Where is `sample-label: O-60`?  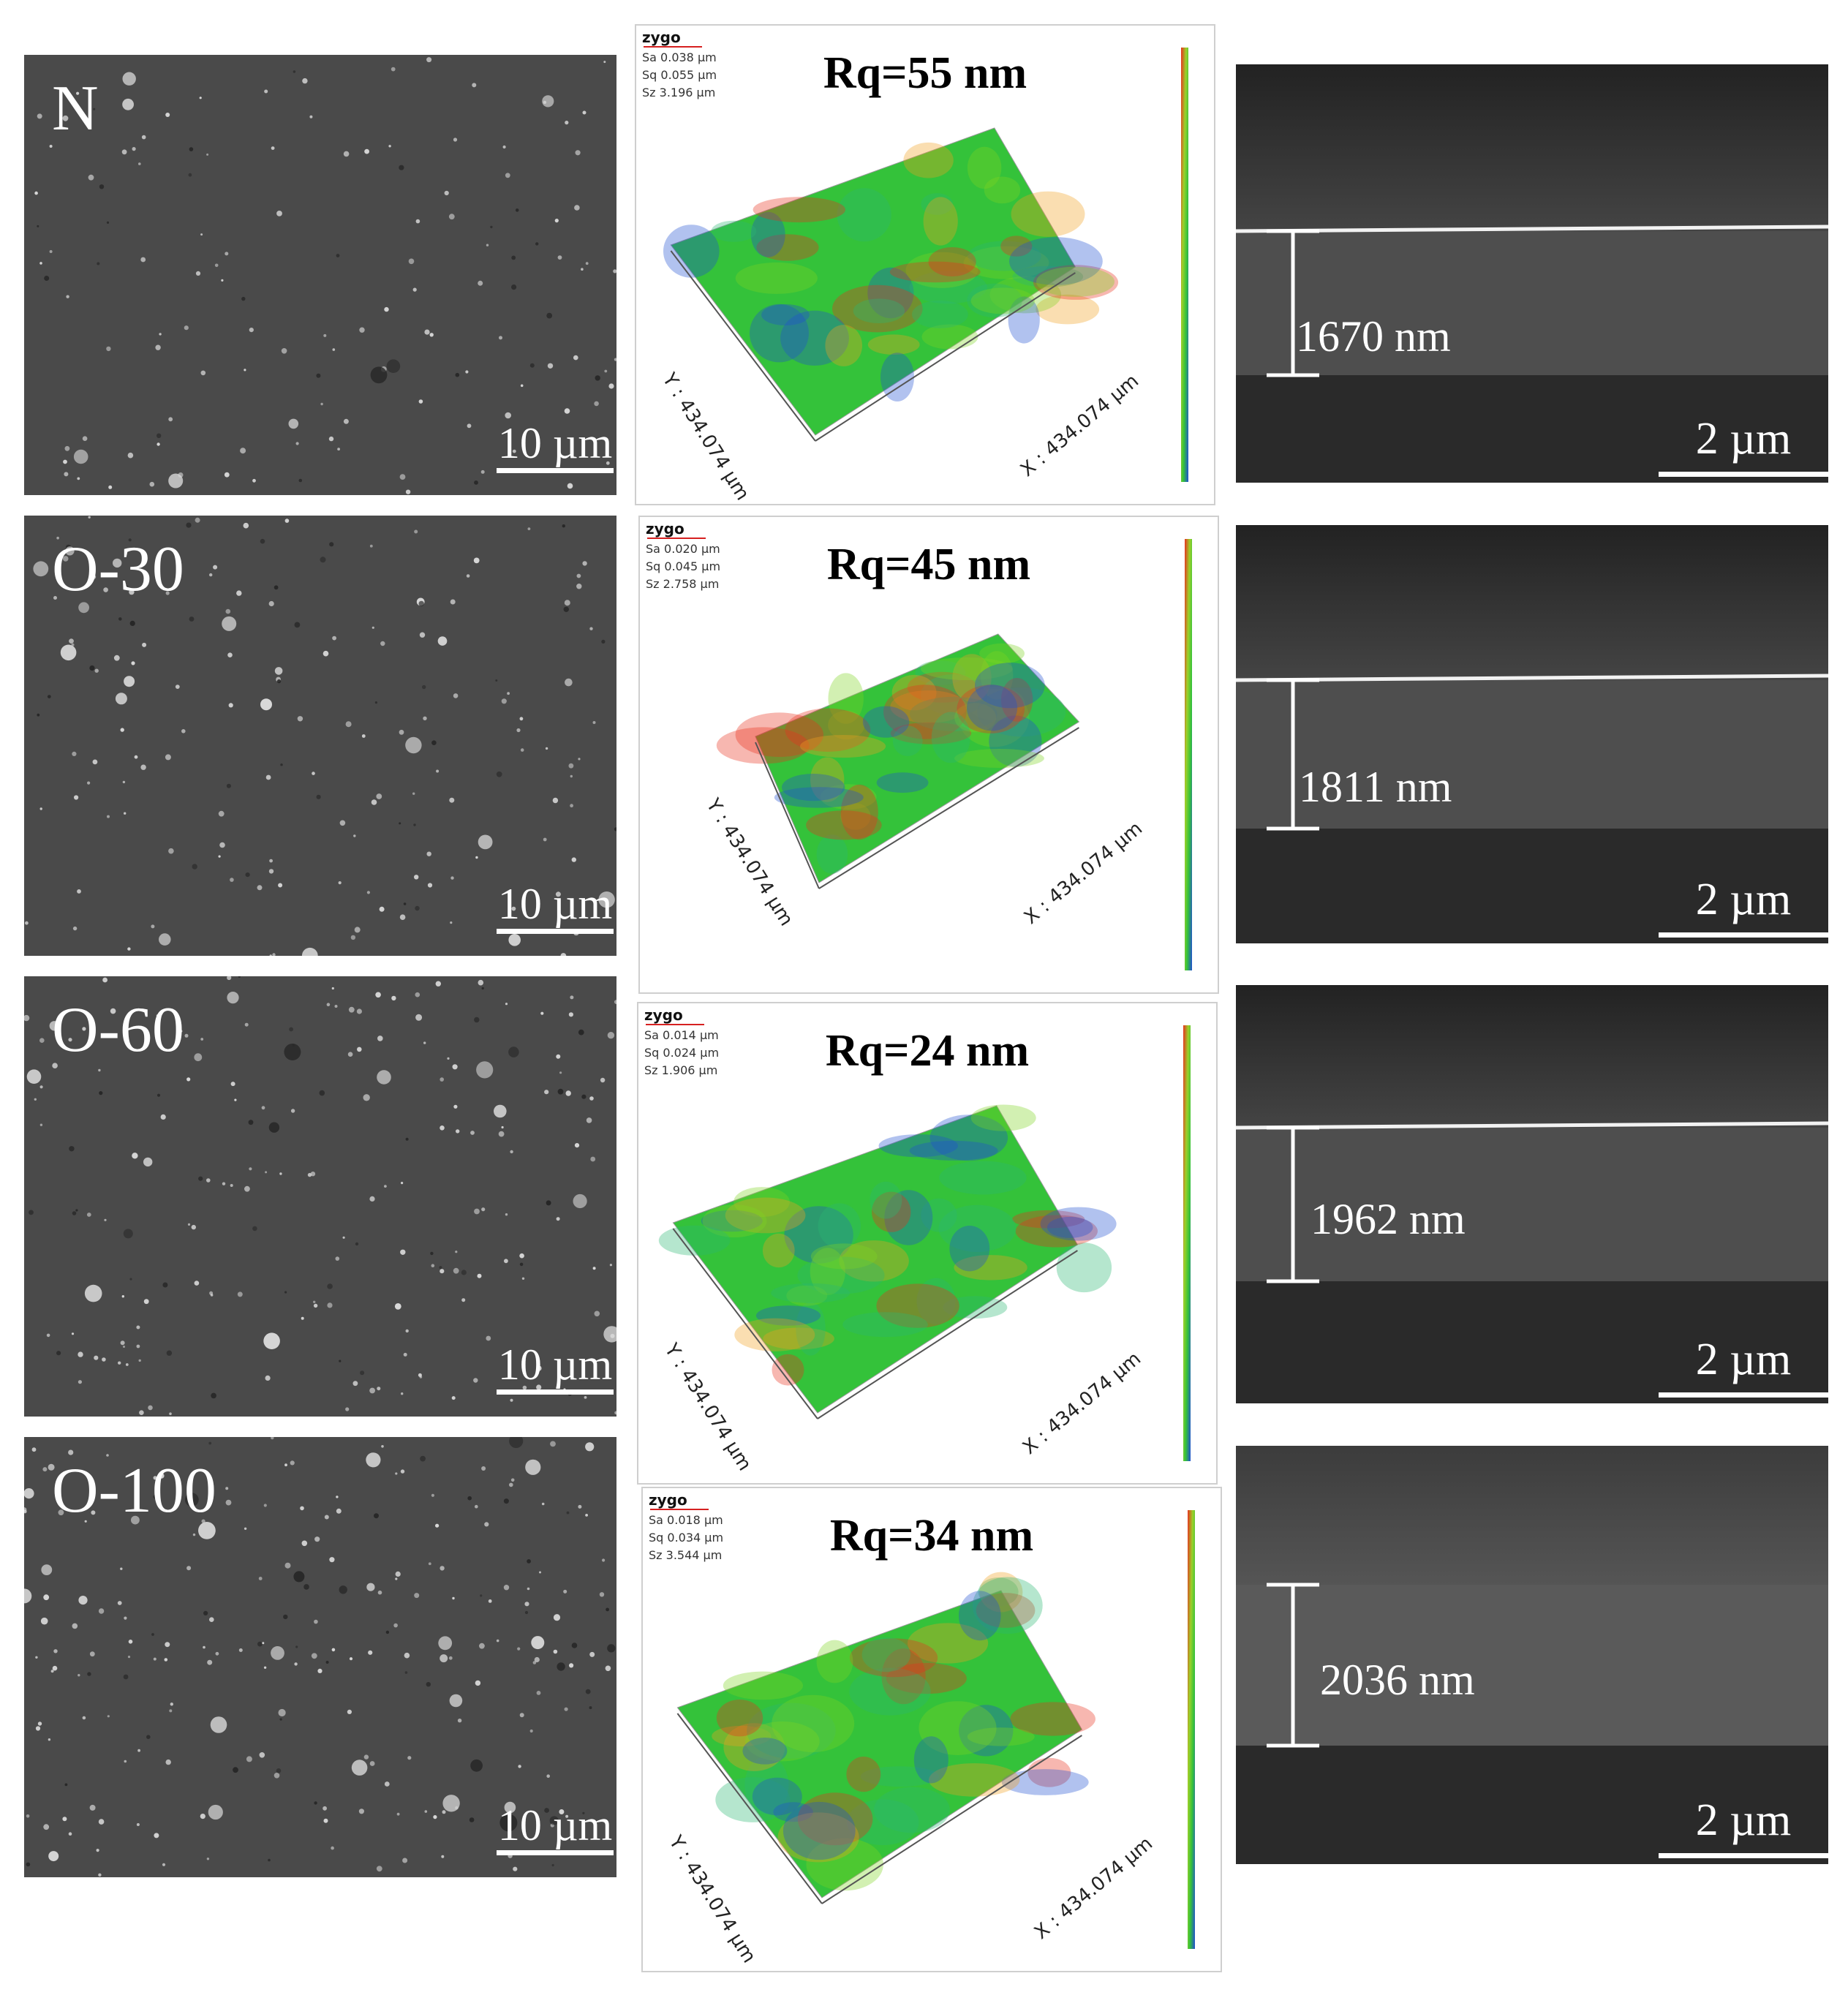
sample-label: O-60 is located at coordinates (118, 1030).